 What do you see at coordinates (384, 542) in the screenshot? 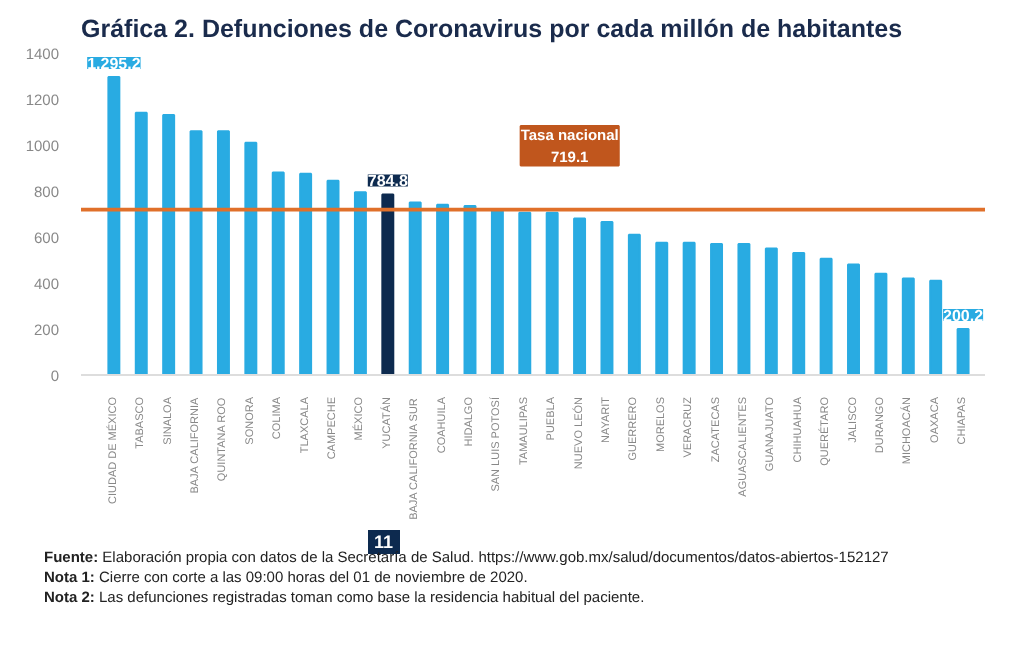
I see `text: 11` at bounding box center [384, 542].